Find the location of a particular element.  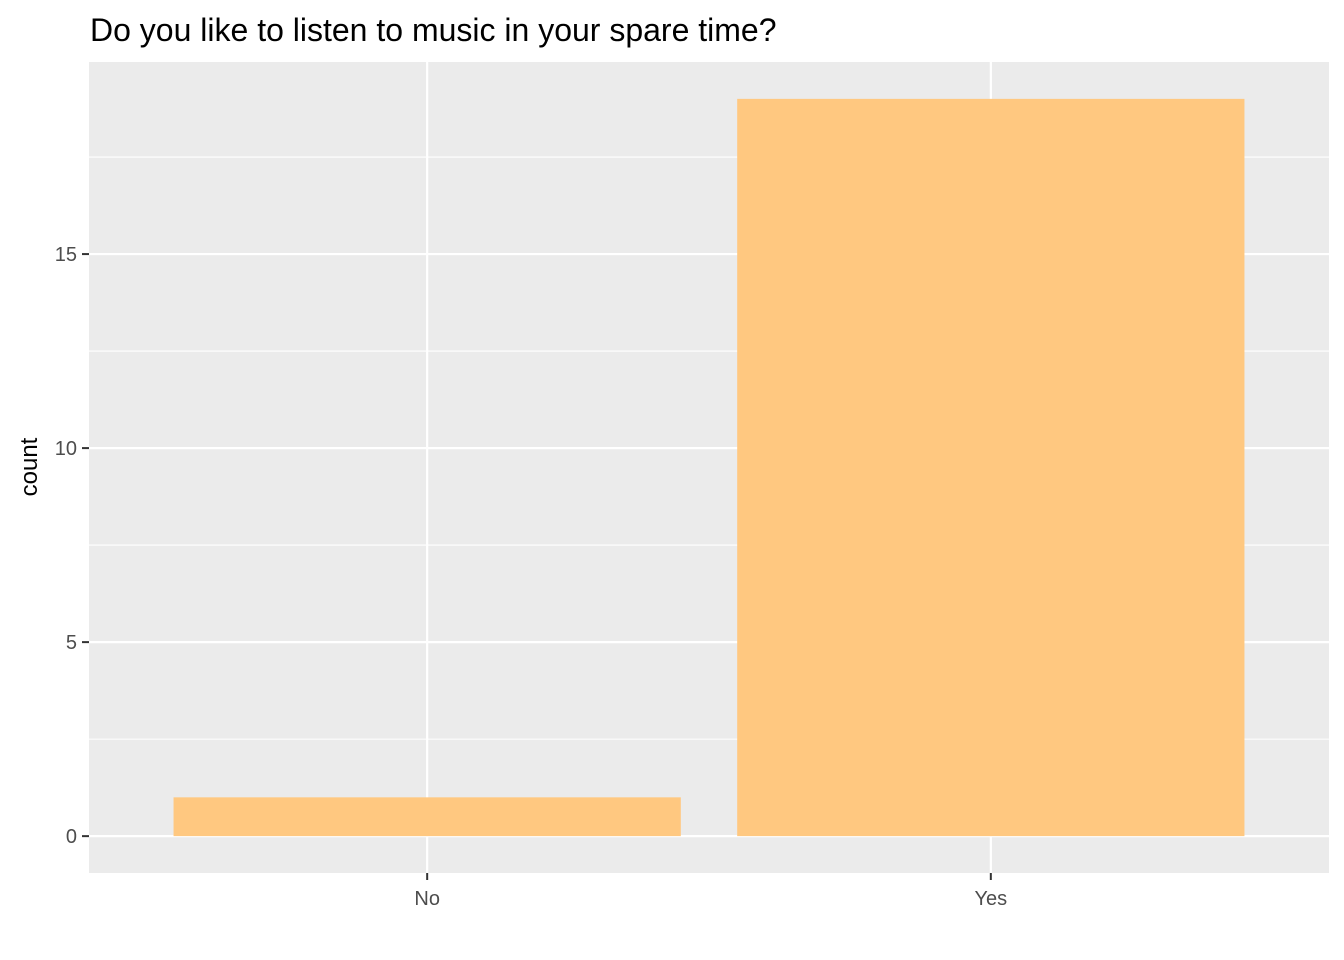

x-axis: No Yes is located at coordinates (710, 891).